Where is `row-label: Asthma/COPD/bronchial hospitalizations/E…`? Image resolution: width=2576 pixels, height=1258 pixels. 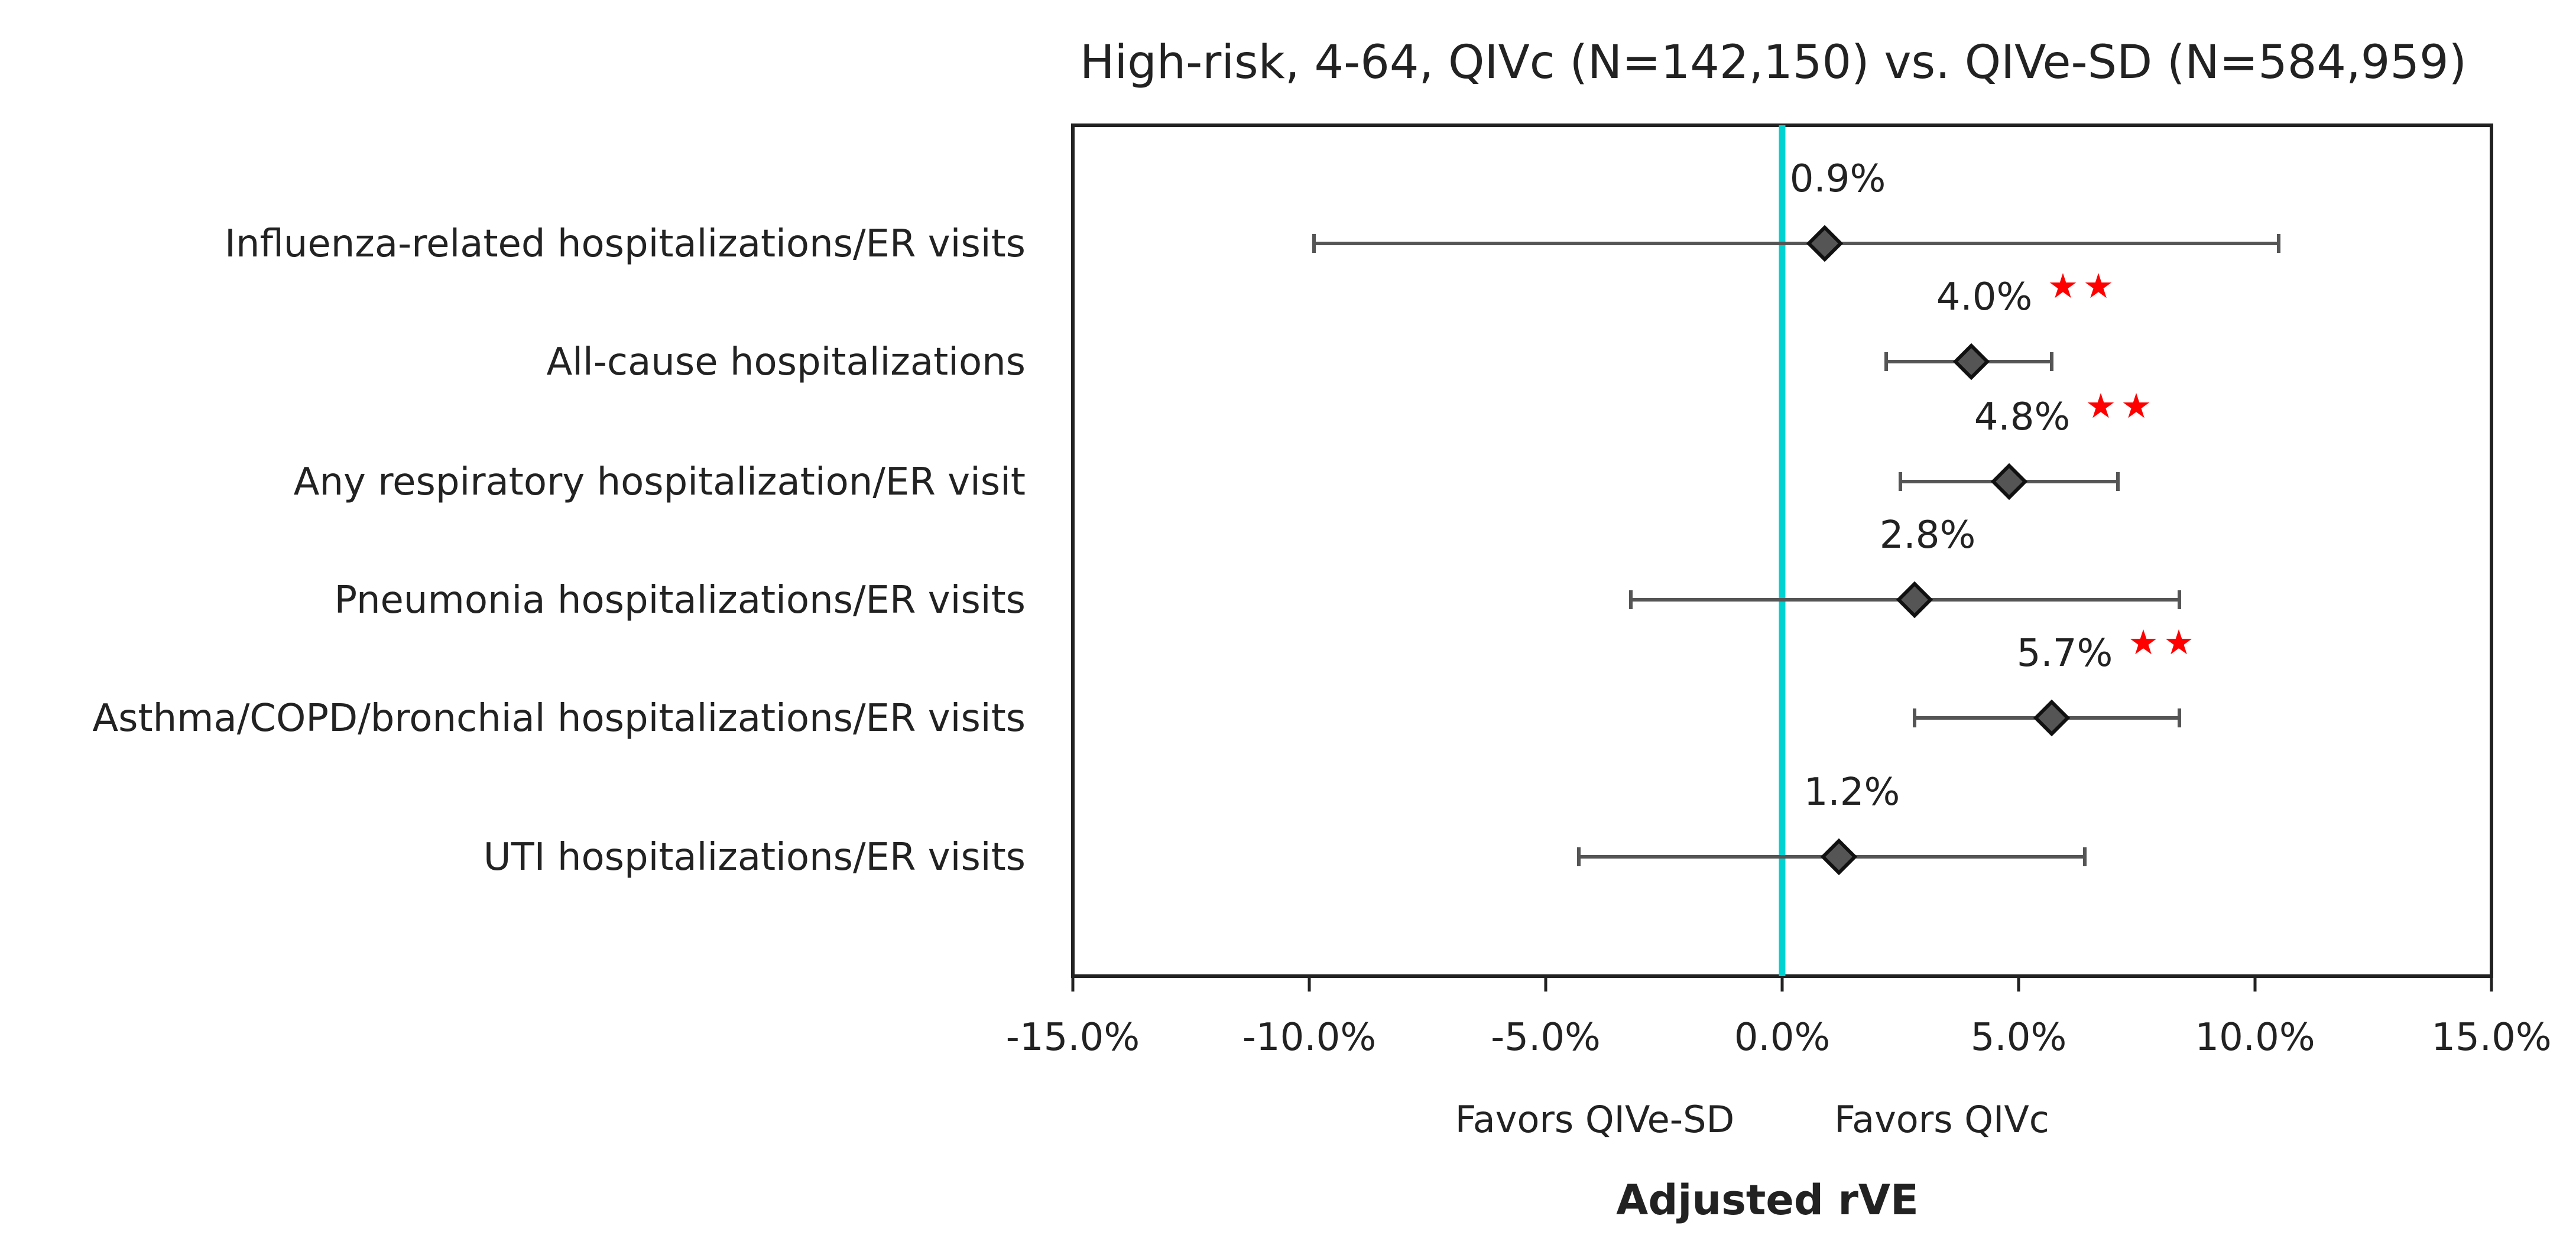 row-label: Asthma/COPD/bronchial hospitalizations/E… is located at coordinates (559, 719).